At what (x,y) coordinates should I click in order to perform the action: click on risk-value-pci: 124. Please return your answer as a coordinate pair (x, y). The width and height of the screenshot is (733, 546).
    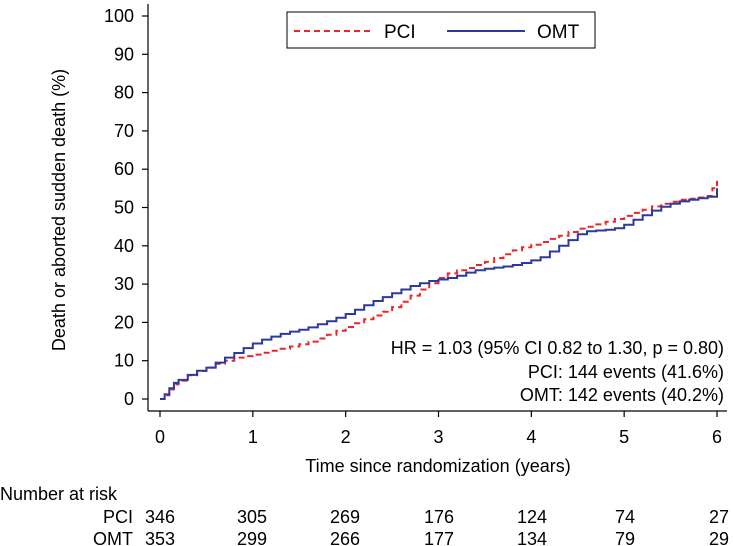
    Looking at the image, I should click on (532, 517).